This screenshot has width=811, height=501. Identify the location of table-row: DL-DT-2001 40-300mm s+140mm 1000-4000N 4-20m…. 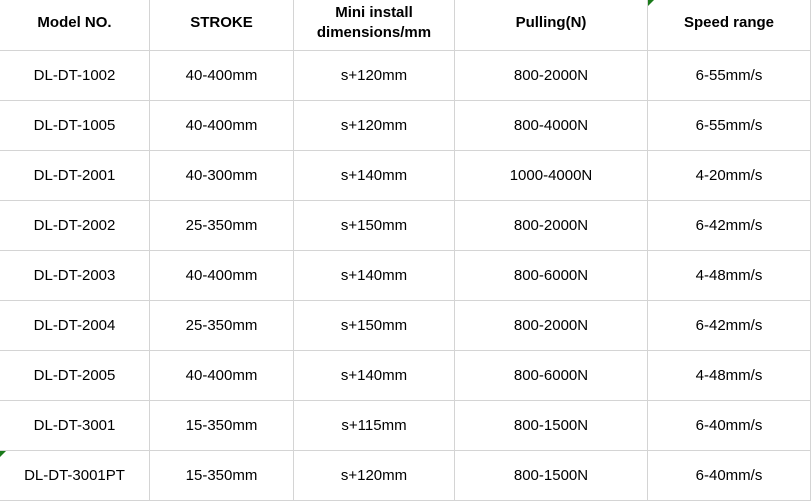
(405, 175).